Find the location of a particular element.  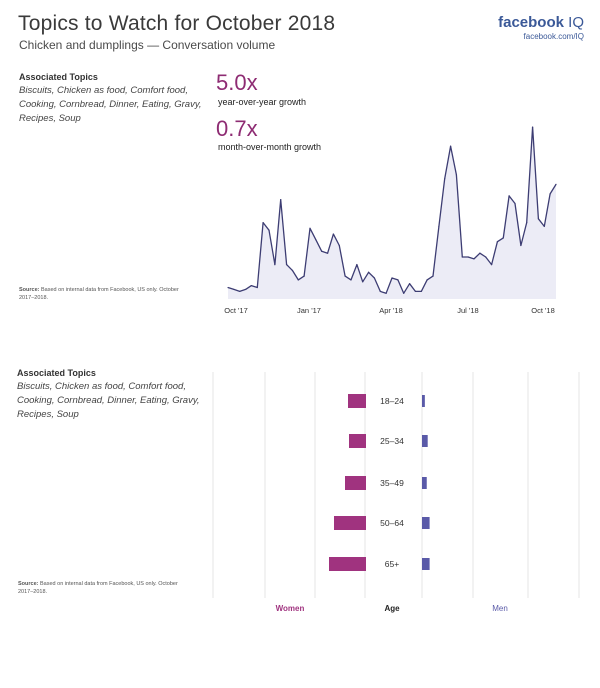

x-tick-label: Apr '18 is located at coordinates (391, 310).